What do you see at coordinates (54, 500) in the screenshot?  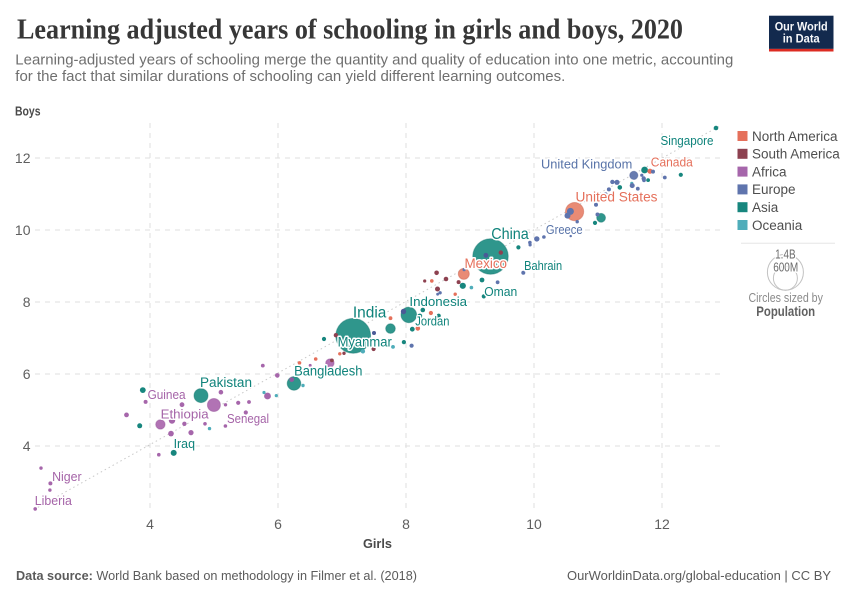 I see `svg-text: Liberia` at bounding box center [54, 500].